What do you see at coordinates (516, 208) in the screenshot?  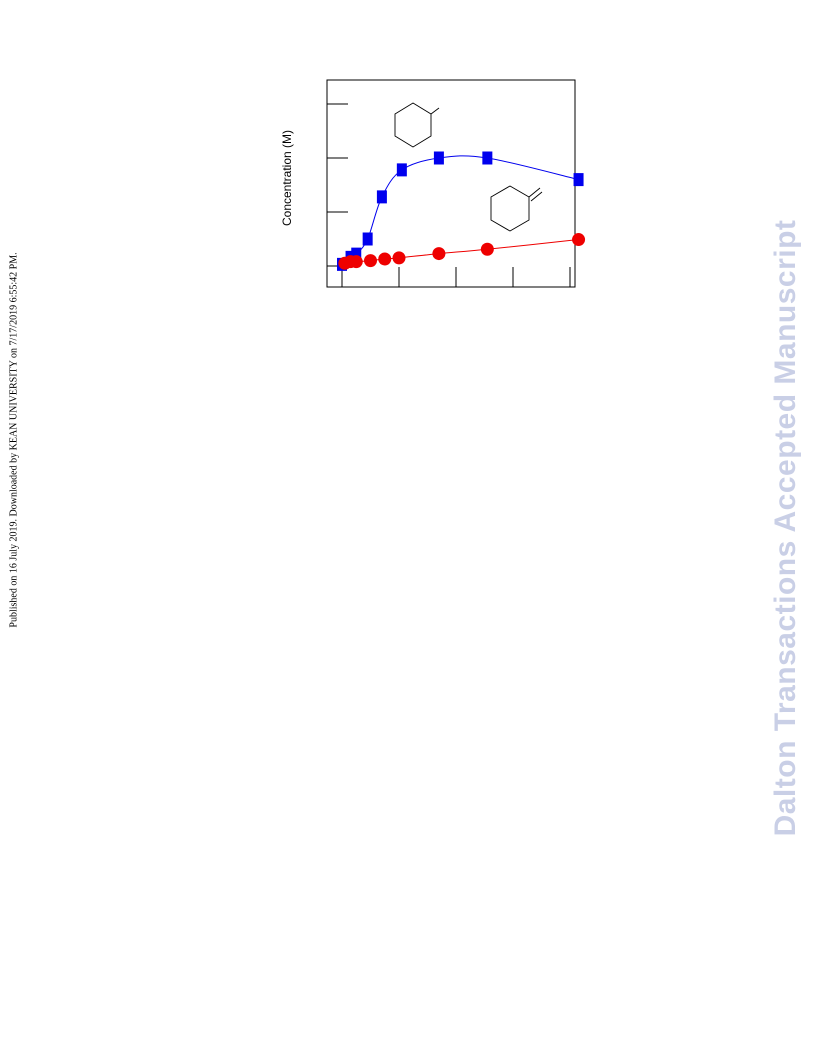 I see `methylenecyclohexane-structure` at bounding box center [516, 208].